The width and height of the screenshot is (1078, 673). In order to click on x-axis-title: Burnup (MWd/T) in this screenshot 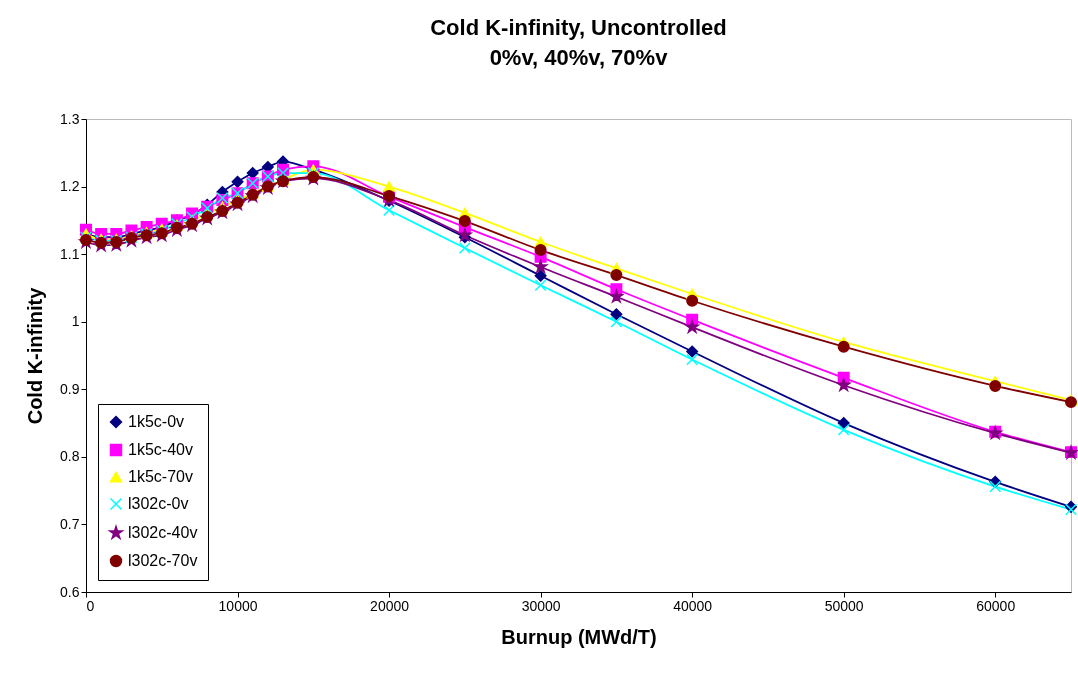, I will do `click(579, 636)`.